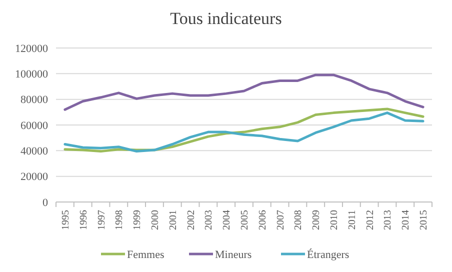  What do you see at coordinates (155, 220) in the screenshot?
I see `x-tick-label: 2000` at bounding box center [155, 220].